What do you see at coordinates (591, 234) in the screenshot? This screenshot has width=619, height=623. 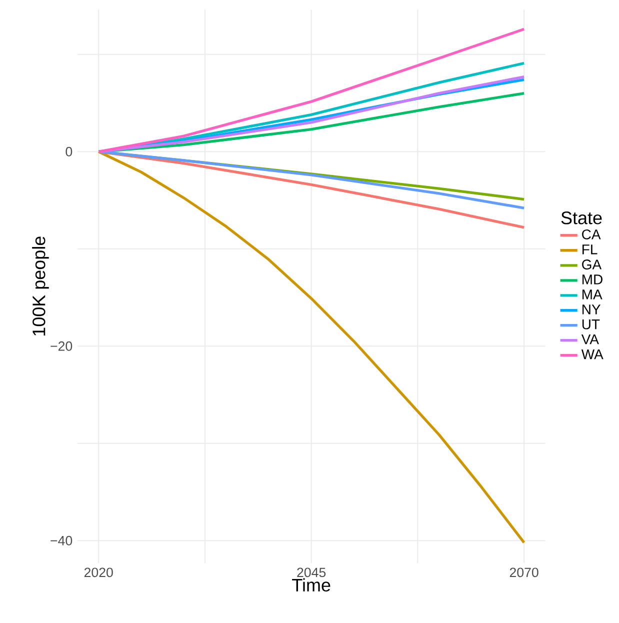 I see `legend-label: CA` at bounding box center [591, 234].